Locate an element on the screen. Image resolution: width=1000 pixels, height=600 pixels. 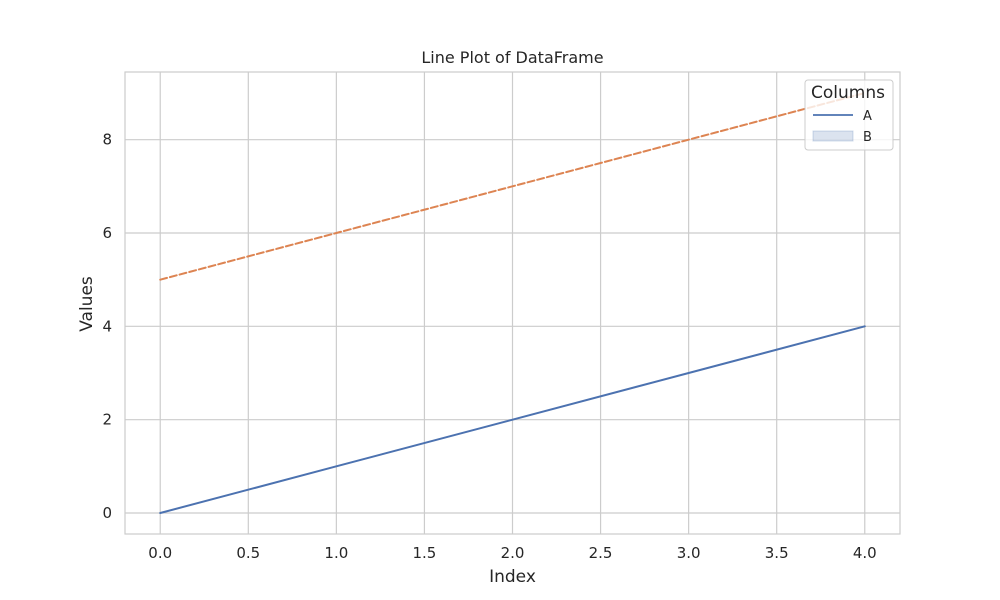
x-tick-label: 3.5 is located at coordinates (777, 553).